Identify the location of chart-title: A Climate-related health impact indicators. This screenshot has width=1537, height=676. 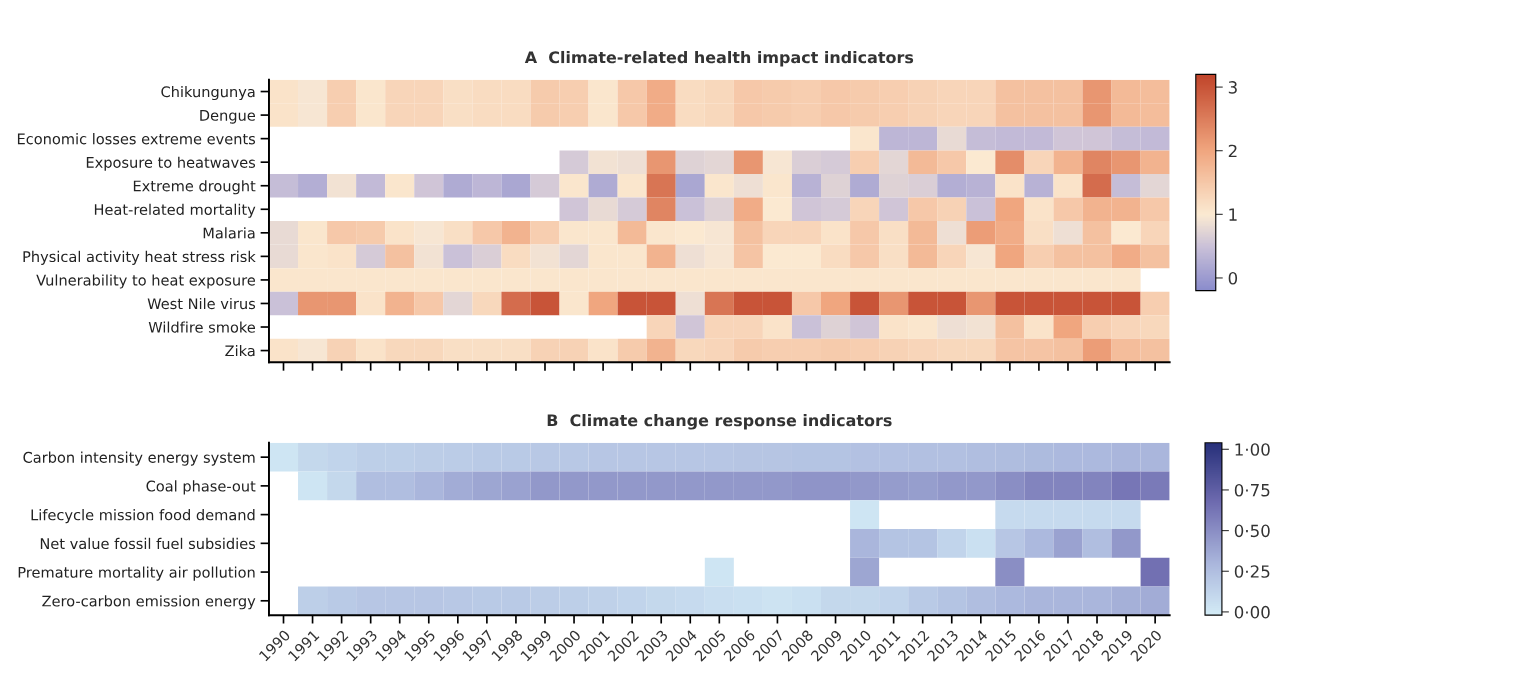
(719, 58).